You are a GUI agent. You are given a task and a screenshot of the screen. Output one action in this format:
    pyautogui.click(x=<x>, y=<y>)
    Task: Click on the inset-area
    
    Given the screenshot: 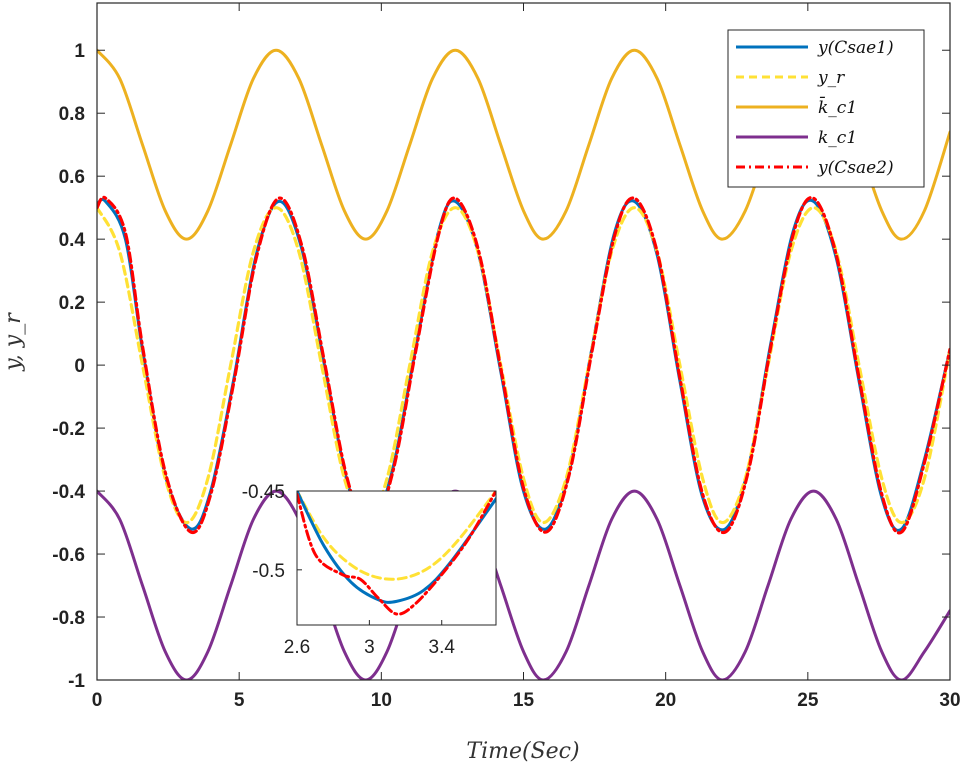 What is the action you would take?
    pyautogui.click(x=396, y=558)
    